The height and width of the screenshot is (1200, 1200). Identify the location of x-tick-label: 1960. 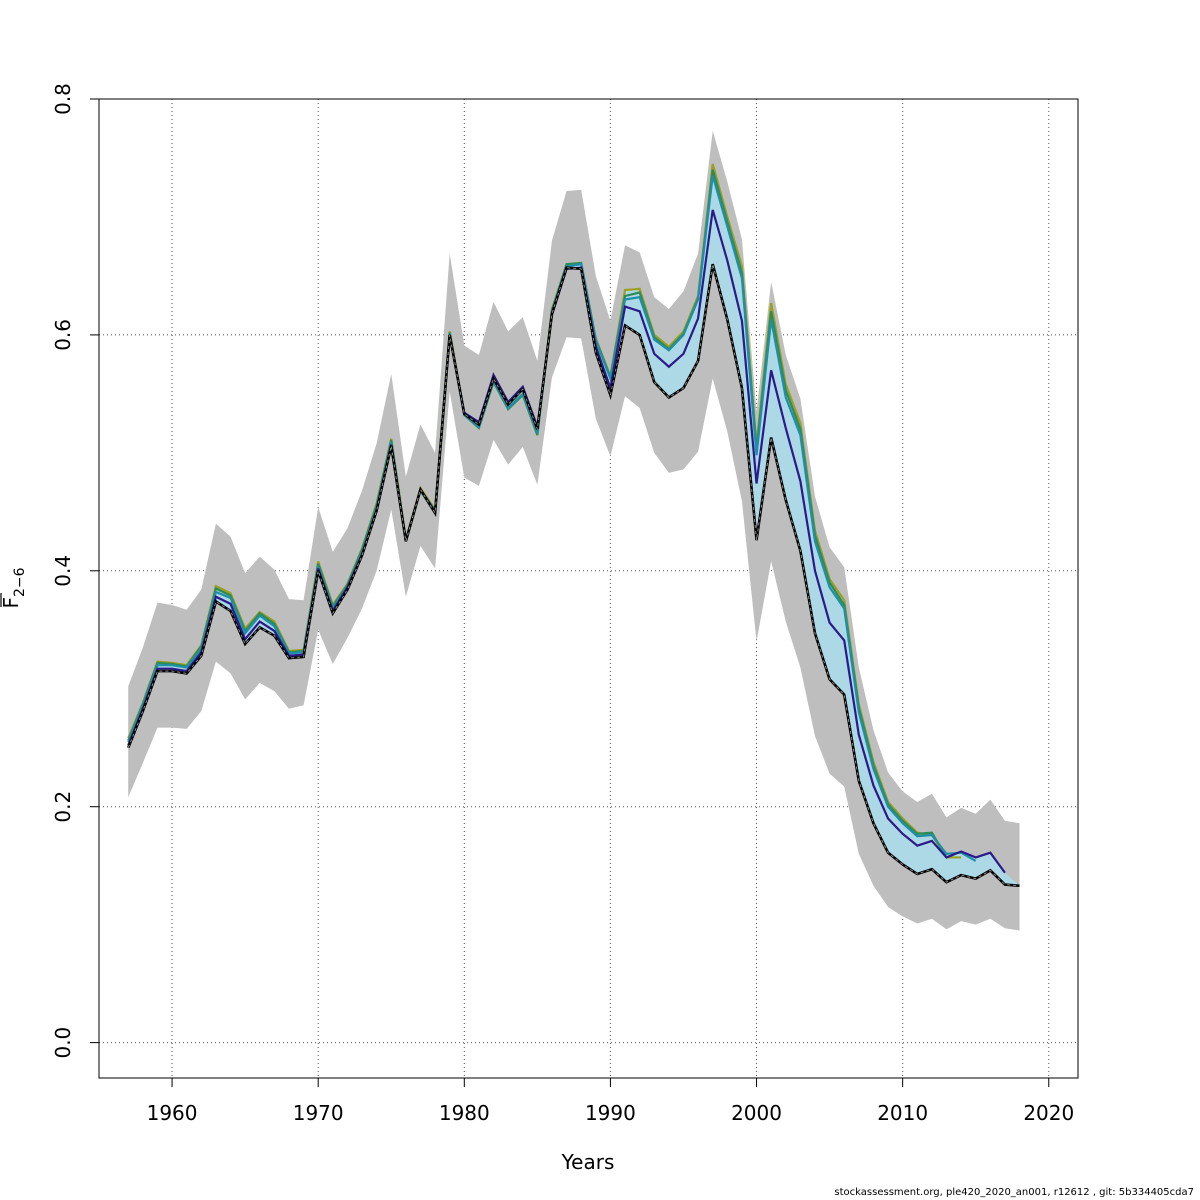
(172, 1113).